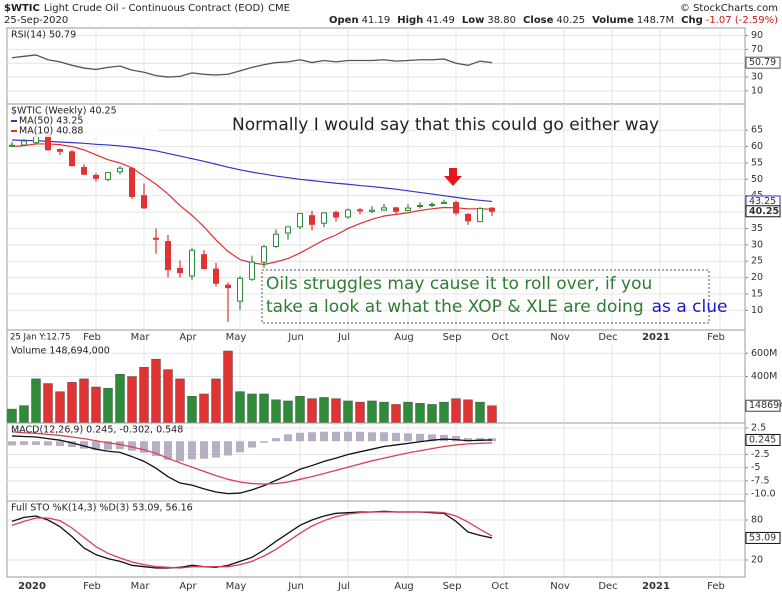 This screenshot has height=594, width=782. I want to click on value-tag-label: 53.09, so click(762, 537).